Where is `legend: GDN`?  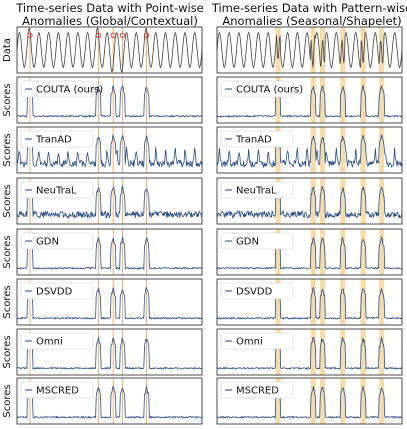
legend: GDN is located at coordinates (57, 241).